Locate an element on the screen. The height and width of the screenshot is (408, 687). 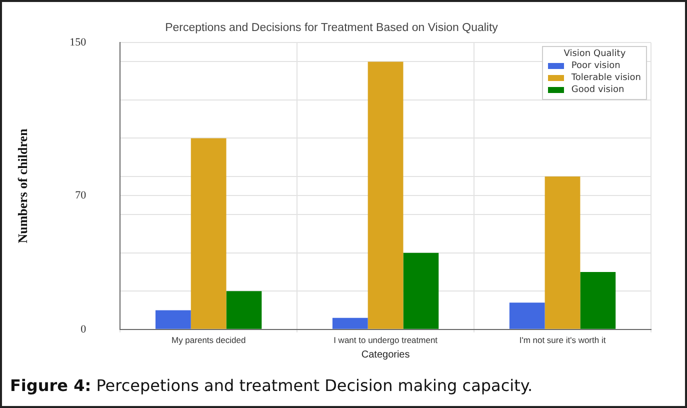
caption: Figure 4: Percepetions and treatment Decision making capacity. is located at coordinates (271, 385).